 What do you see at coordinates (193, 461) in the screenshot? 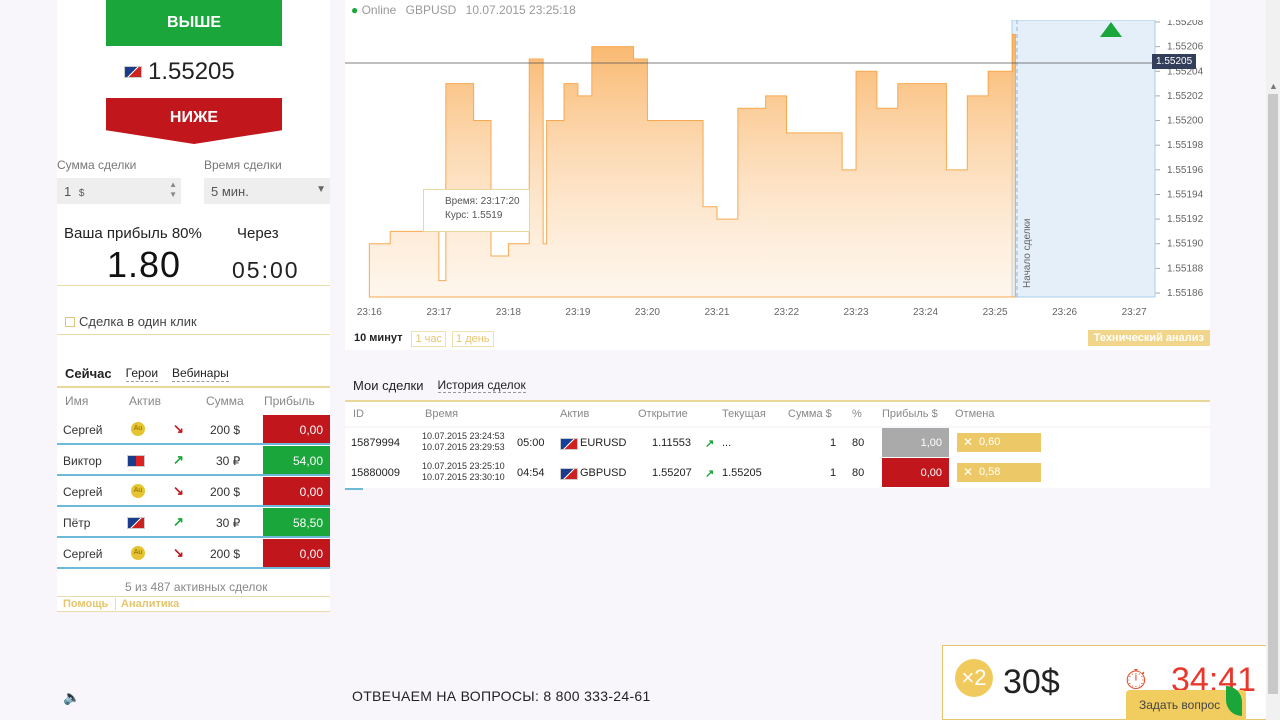
I see `table-row: Виктор ↗ 30 ₽ 54,00` at bounding box center [193, 461].